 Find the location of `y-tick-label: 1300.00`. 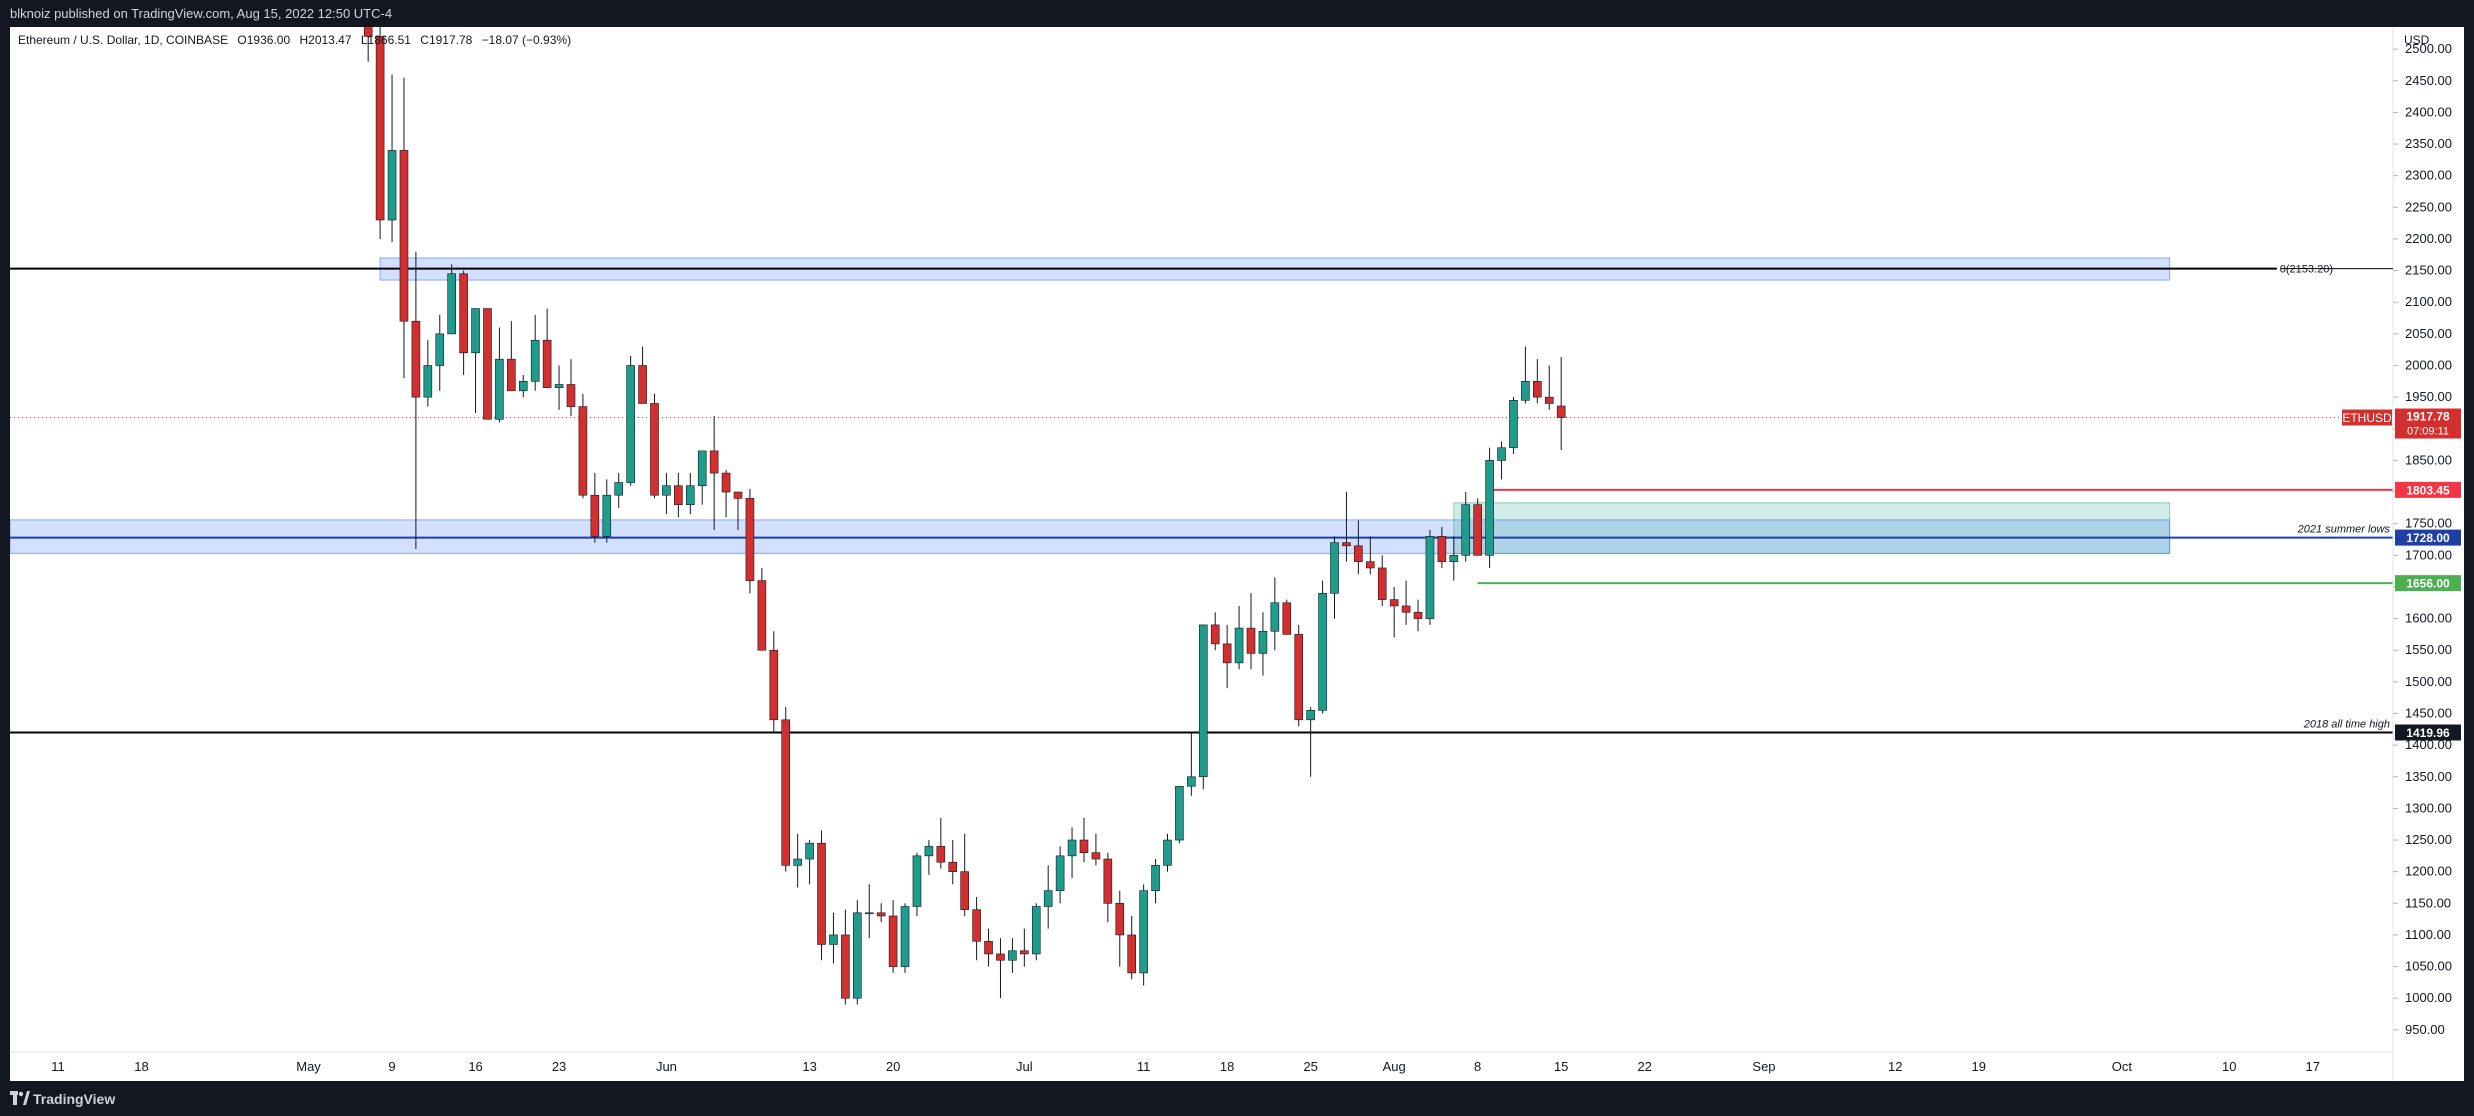

y-tick-label: 1300.00 is located at coordinates (2428, 807).